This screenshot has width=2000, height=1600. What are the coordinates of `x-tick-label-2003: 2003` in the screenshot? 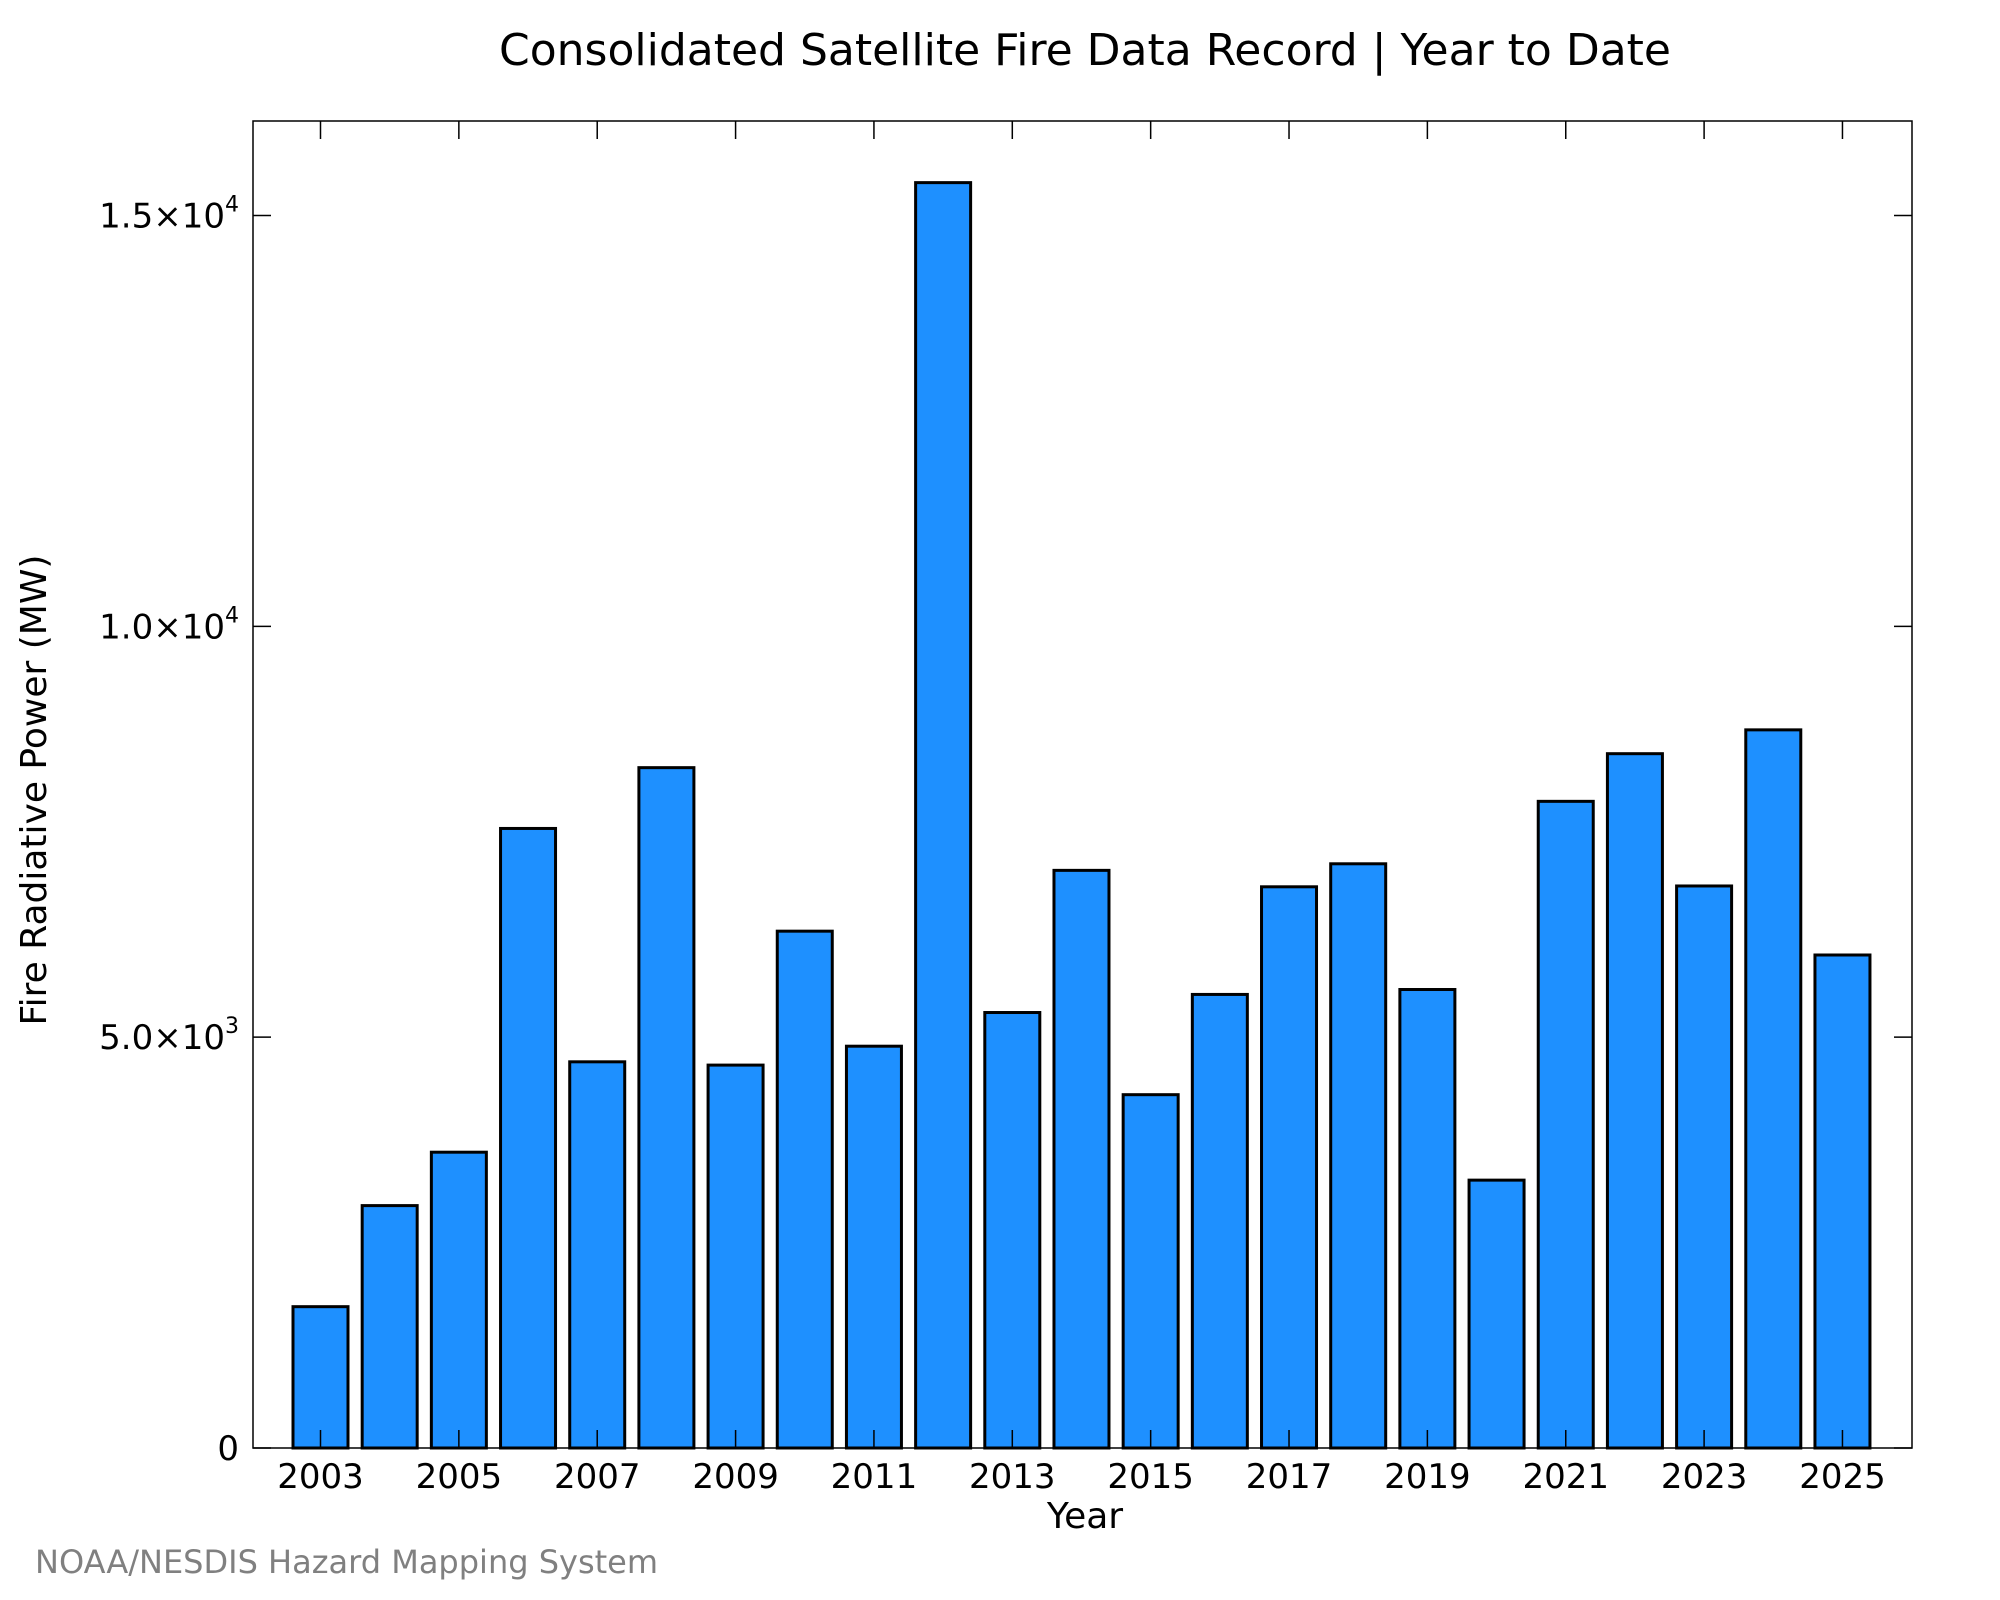 It's located at (320, 1477).